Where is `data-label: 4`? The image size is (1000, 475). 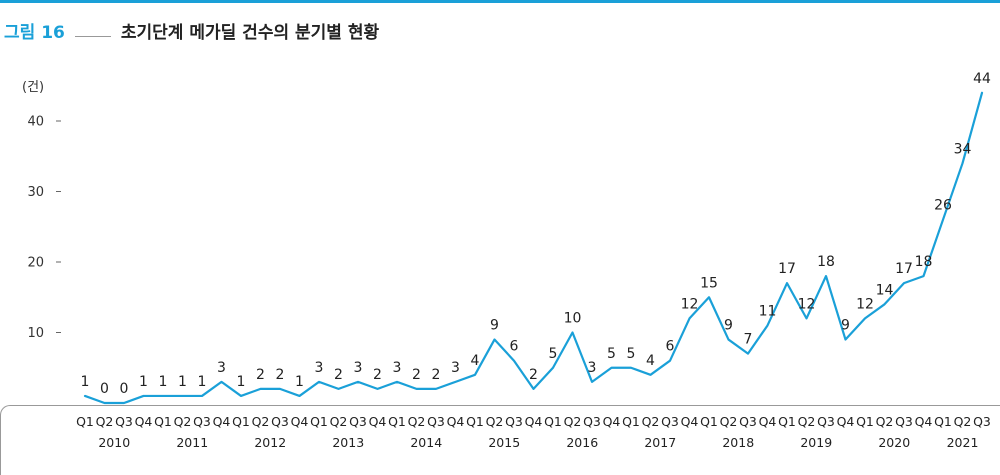 data-label: 4 is located at coordinates (475, 361).